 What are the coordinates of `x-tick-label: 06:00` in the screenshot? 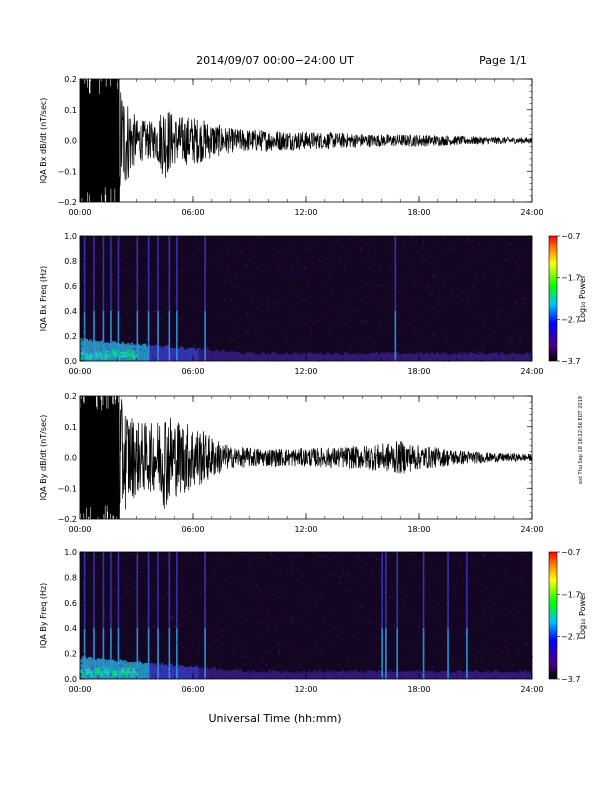 It's located at (192, 212).